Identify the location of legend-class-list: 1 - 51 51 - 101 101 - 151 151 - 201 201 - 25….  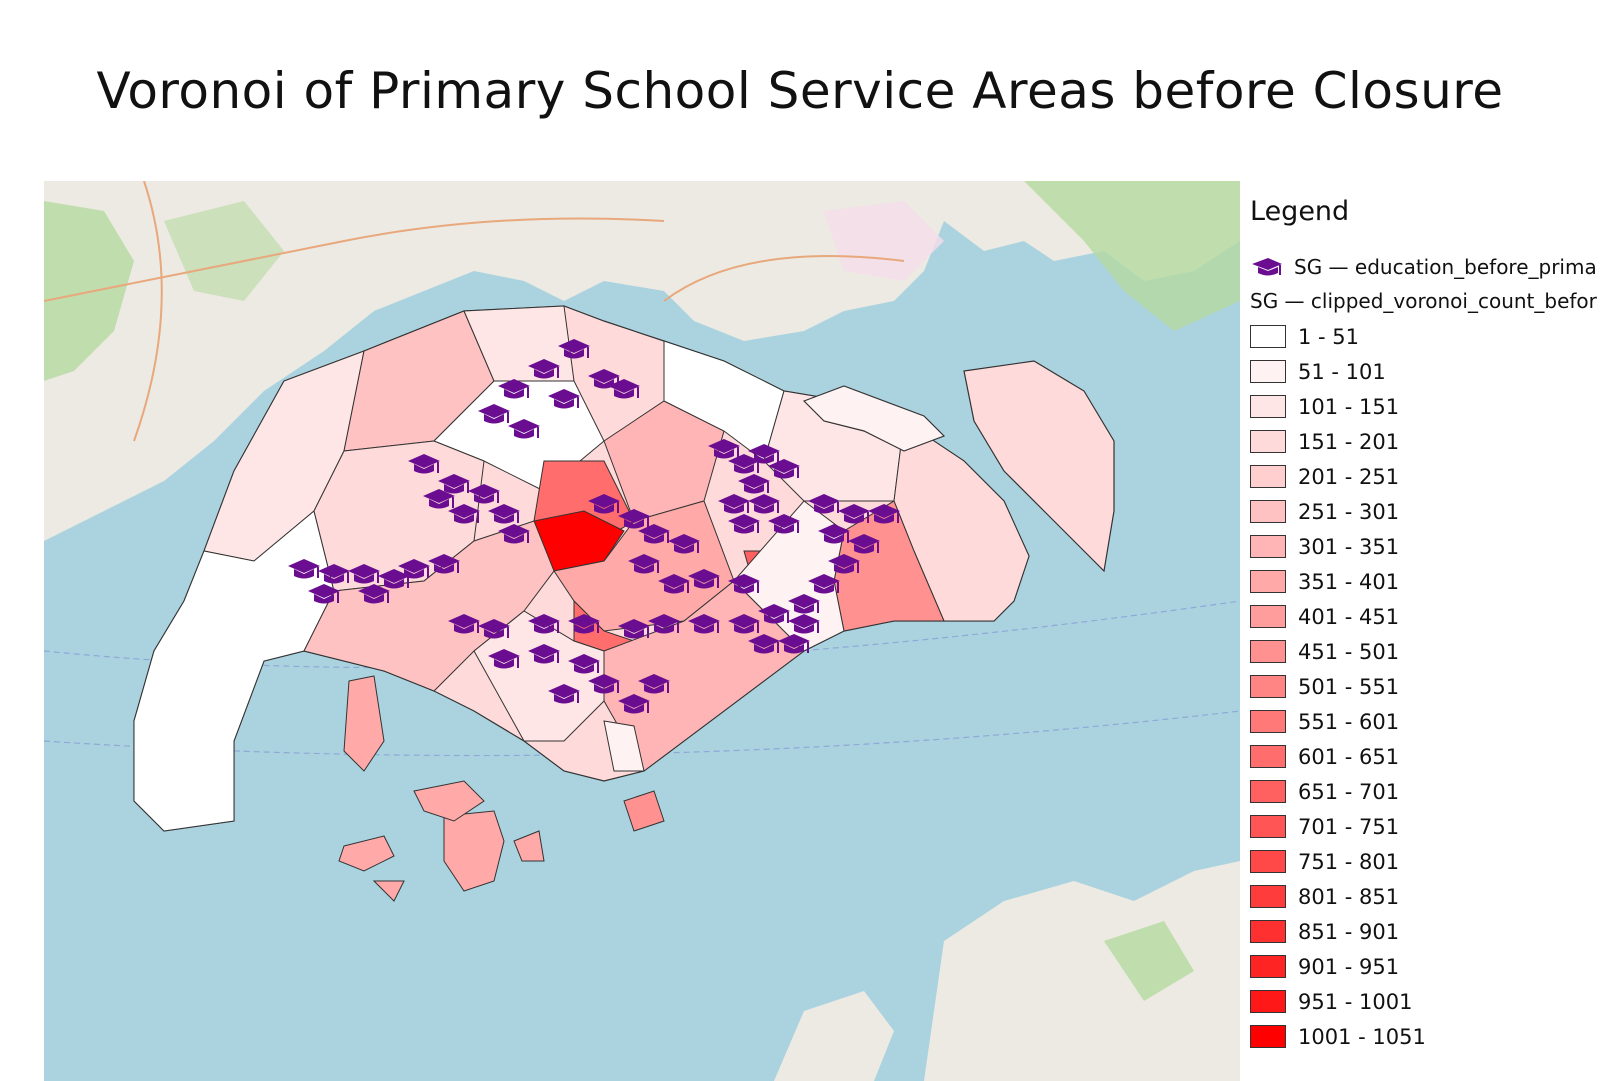
(1425, 686).